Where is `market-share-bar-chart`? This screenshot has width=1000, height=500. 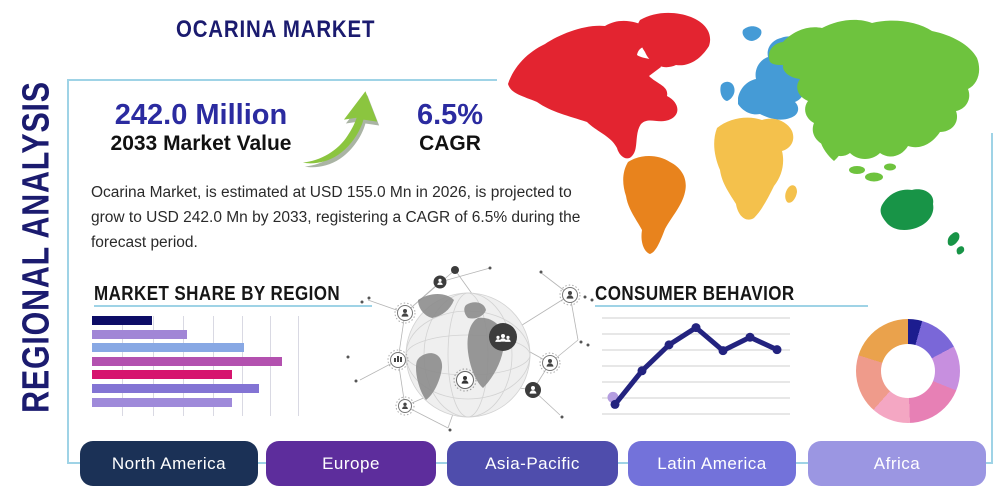 market-share-bar-chart is located at coordinates (198, 366).